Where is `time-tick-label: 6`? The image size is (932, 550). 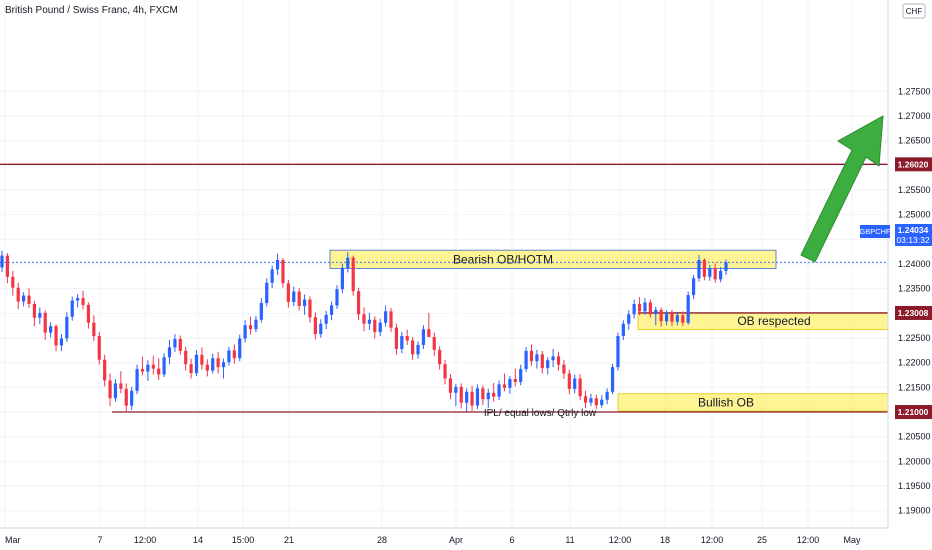
time-tick-label: 6 is located at coordinates (511, 540).